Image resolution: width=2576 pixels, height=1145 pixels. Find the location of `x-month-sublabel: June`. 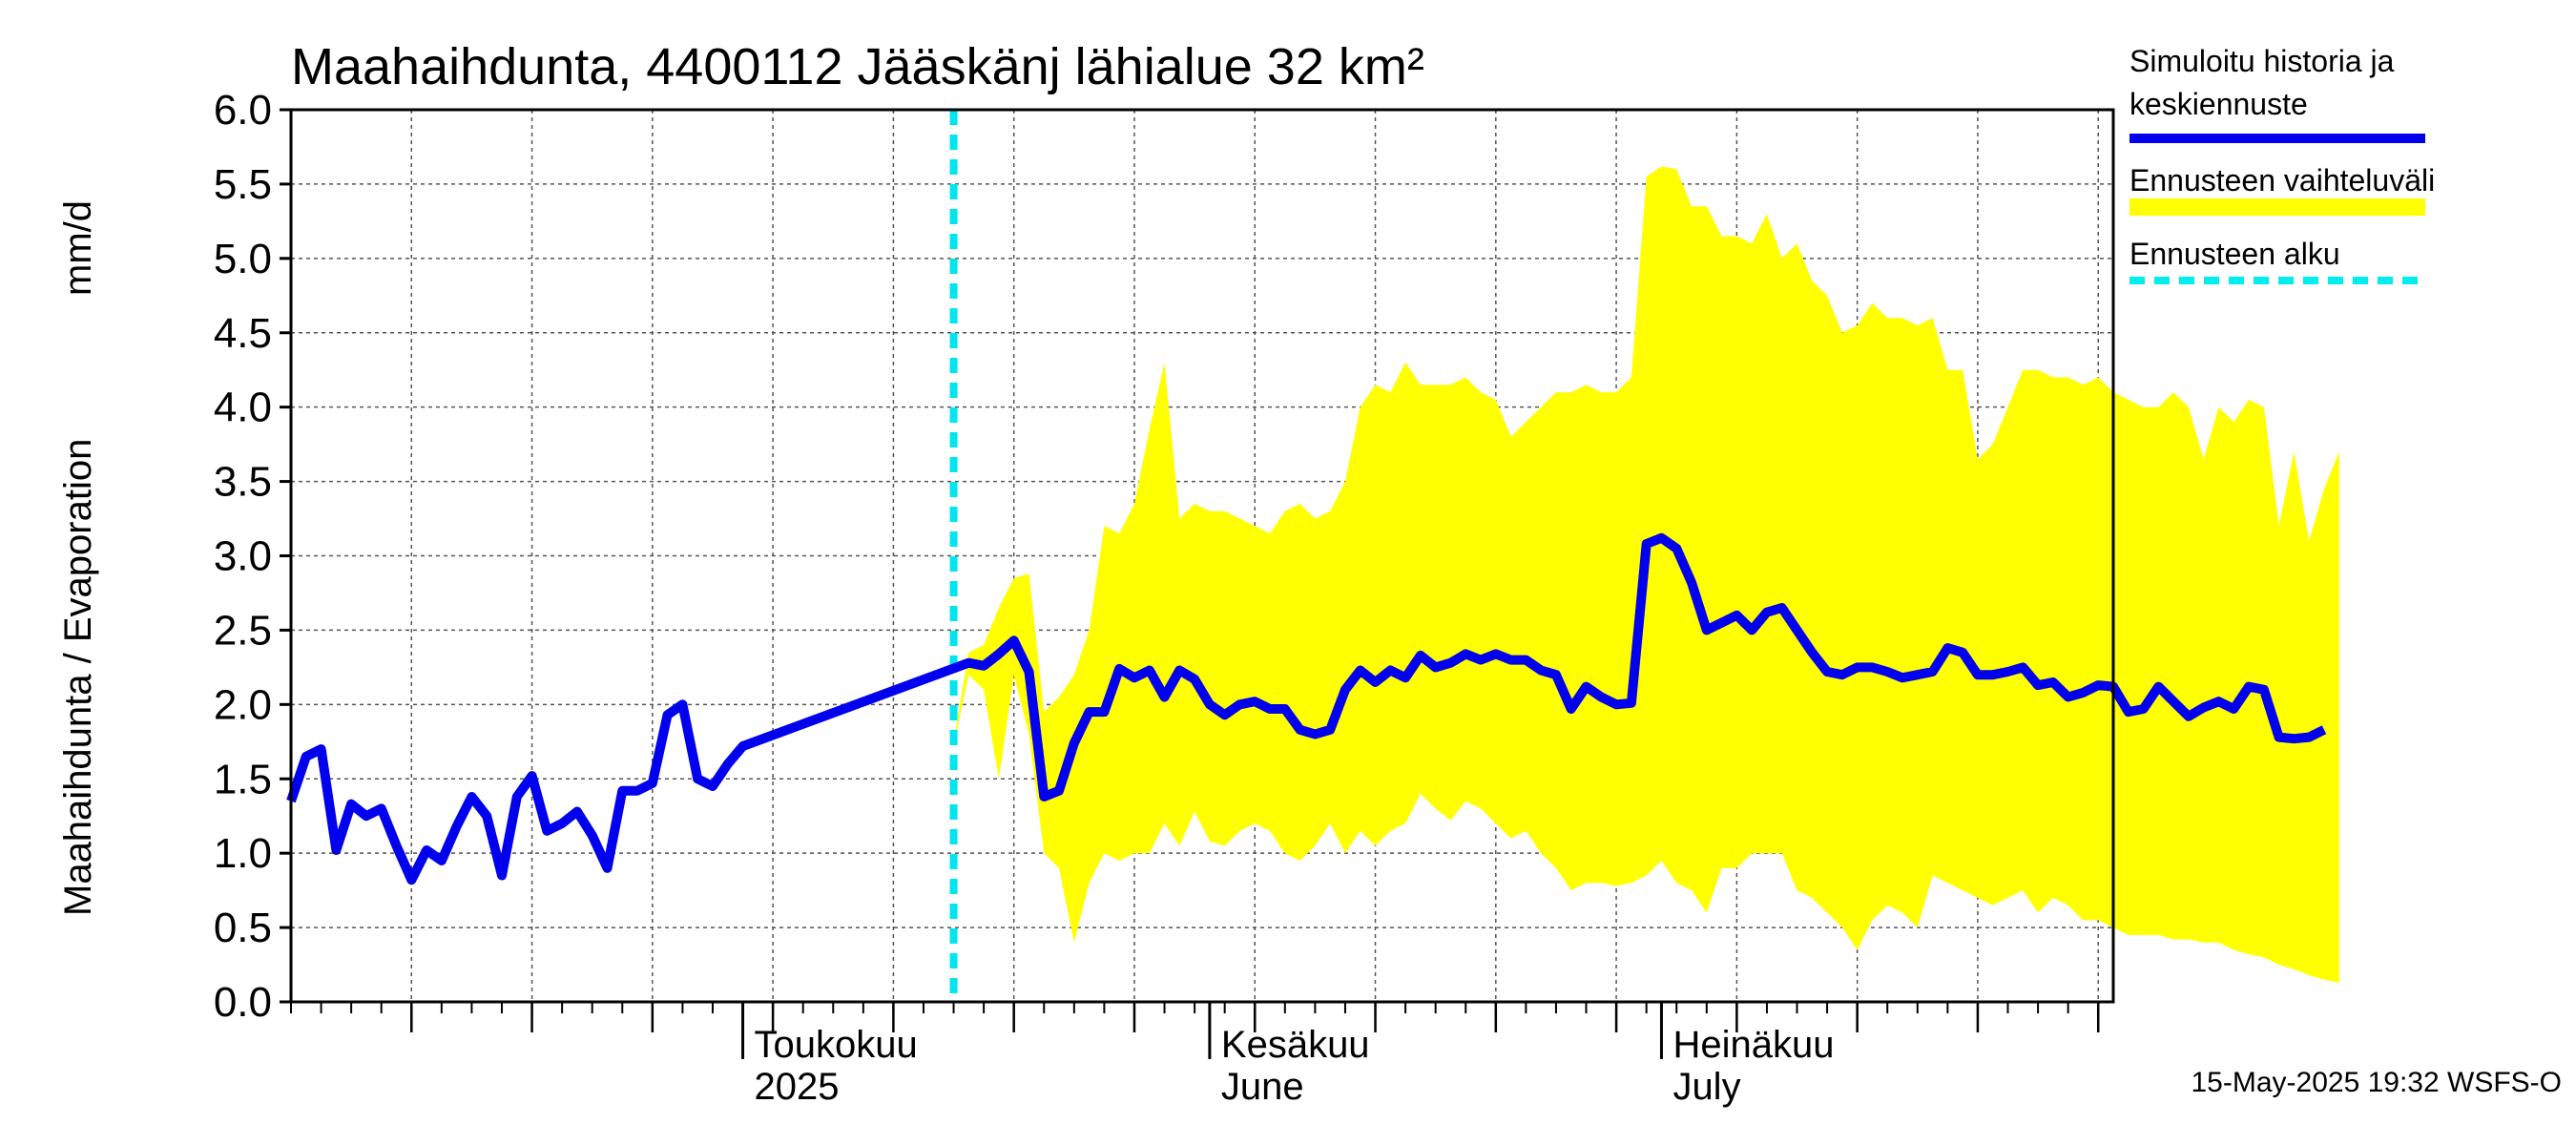

x-month-sublabel: June is located at coordinates (1262, 1087).